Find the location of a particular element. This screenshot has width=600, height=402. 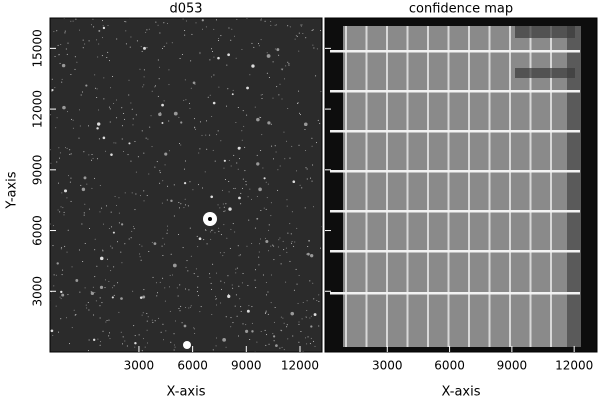

x-tick-label: 6000 is located at coordinates (192, 366).